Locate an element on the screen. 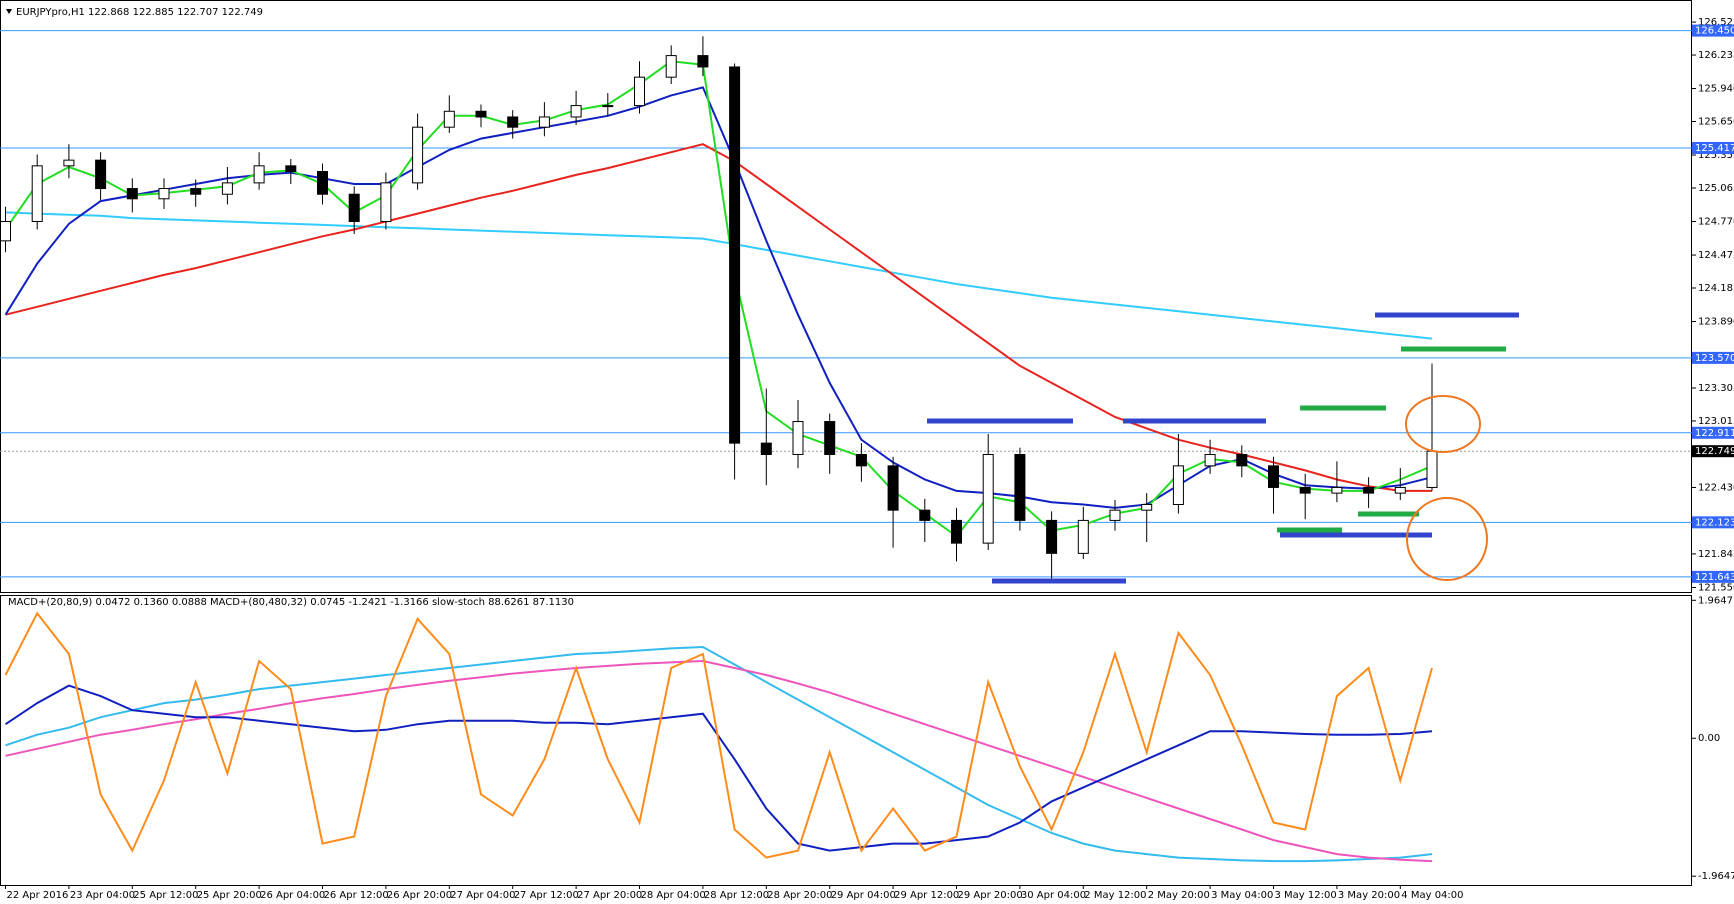 This screenshot has width=1734, height=904. indicator-line is located at coordinates (719, 275).